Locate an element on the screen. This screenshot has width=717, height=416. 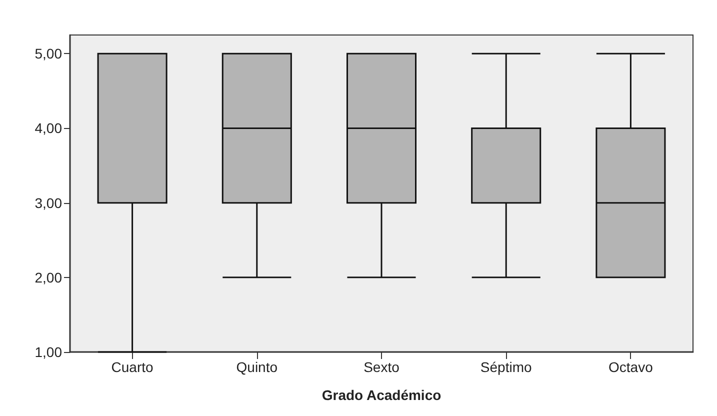
x-tick-label: Cuarto is located at coordinates (132, 367).